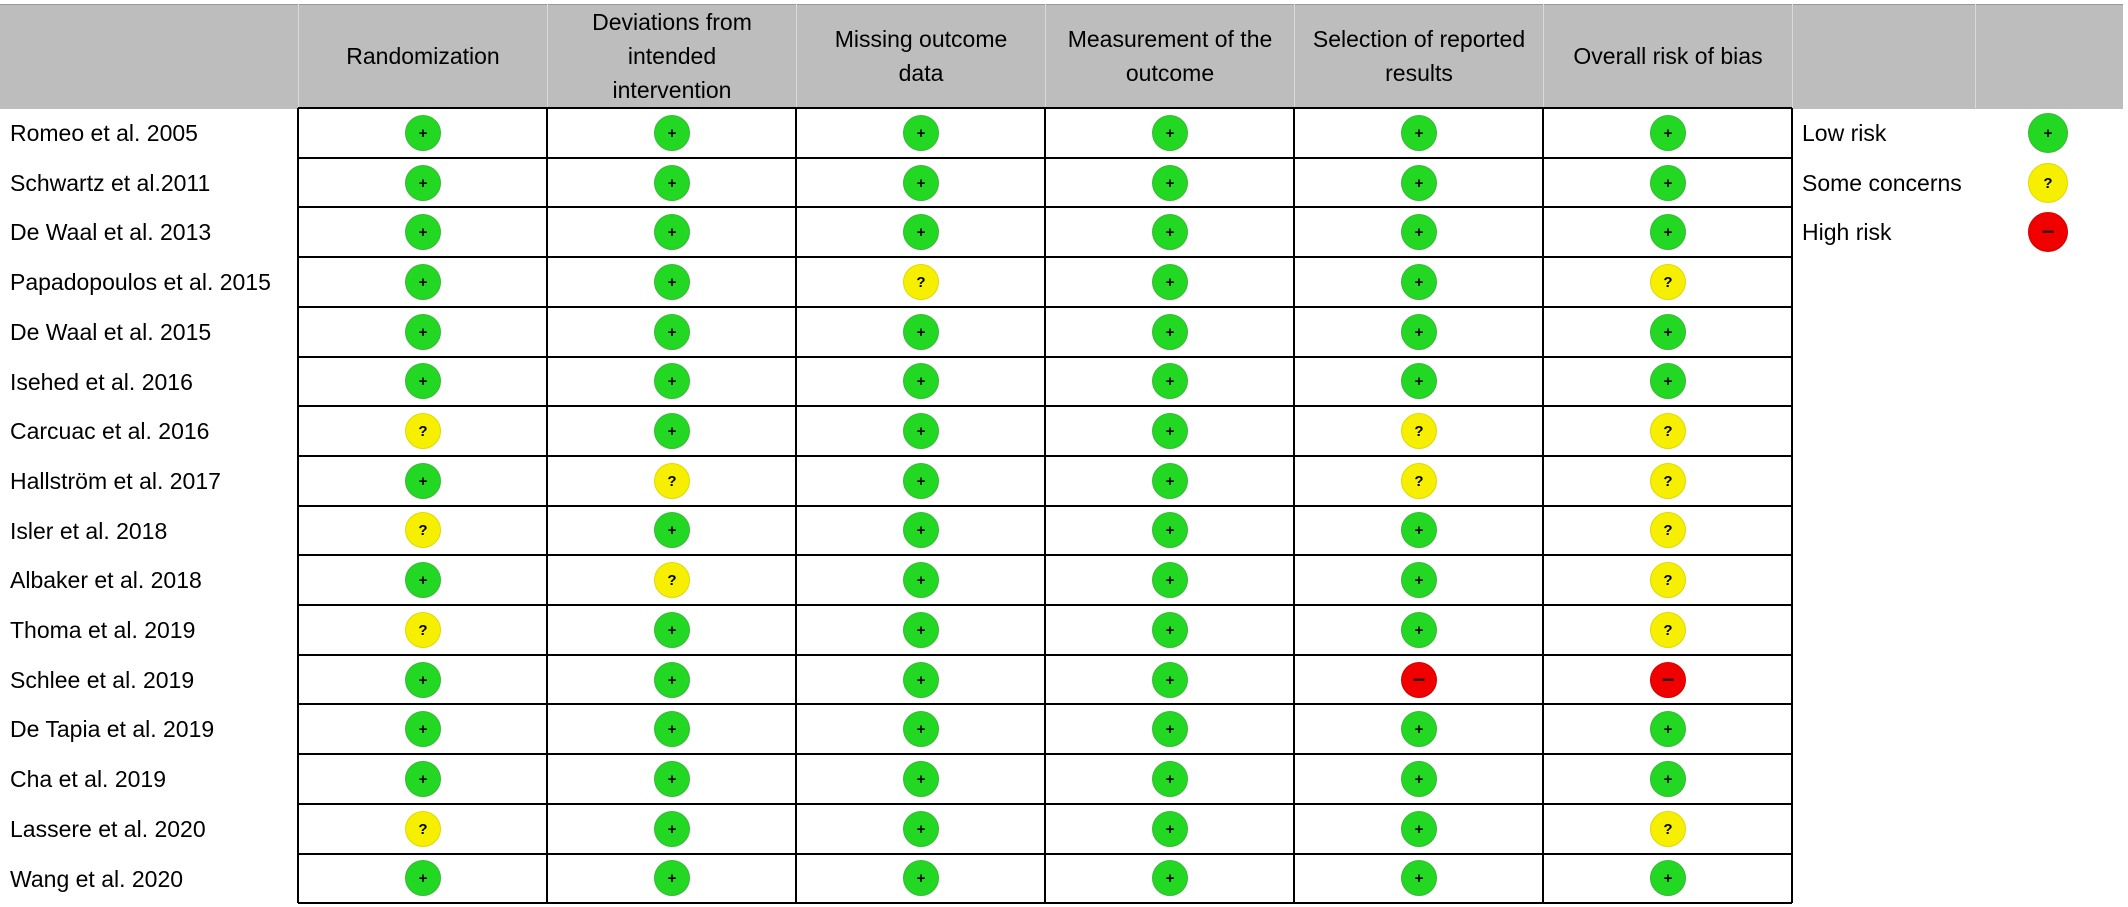  Describe the element at coordinates (103, 630) in the screenshot. I see `study-label: Thoma et al. 2019` at that location.